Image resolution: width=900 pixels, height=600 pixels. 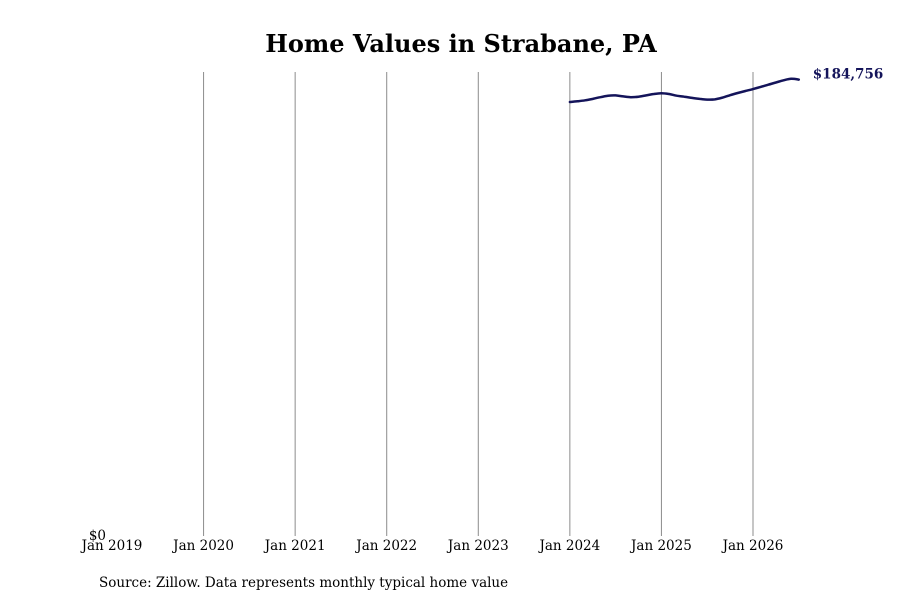 What do you see at coordinates (660, 546) in the screenshot?
I see `x-tick-label: Jan 2025` at bounding box center [660, 546].